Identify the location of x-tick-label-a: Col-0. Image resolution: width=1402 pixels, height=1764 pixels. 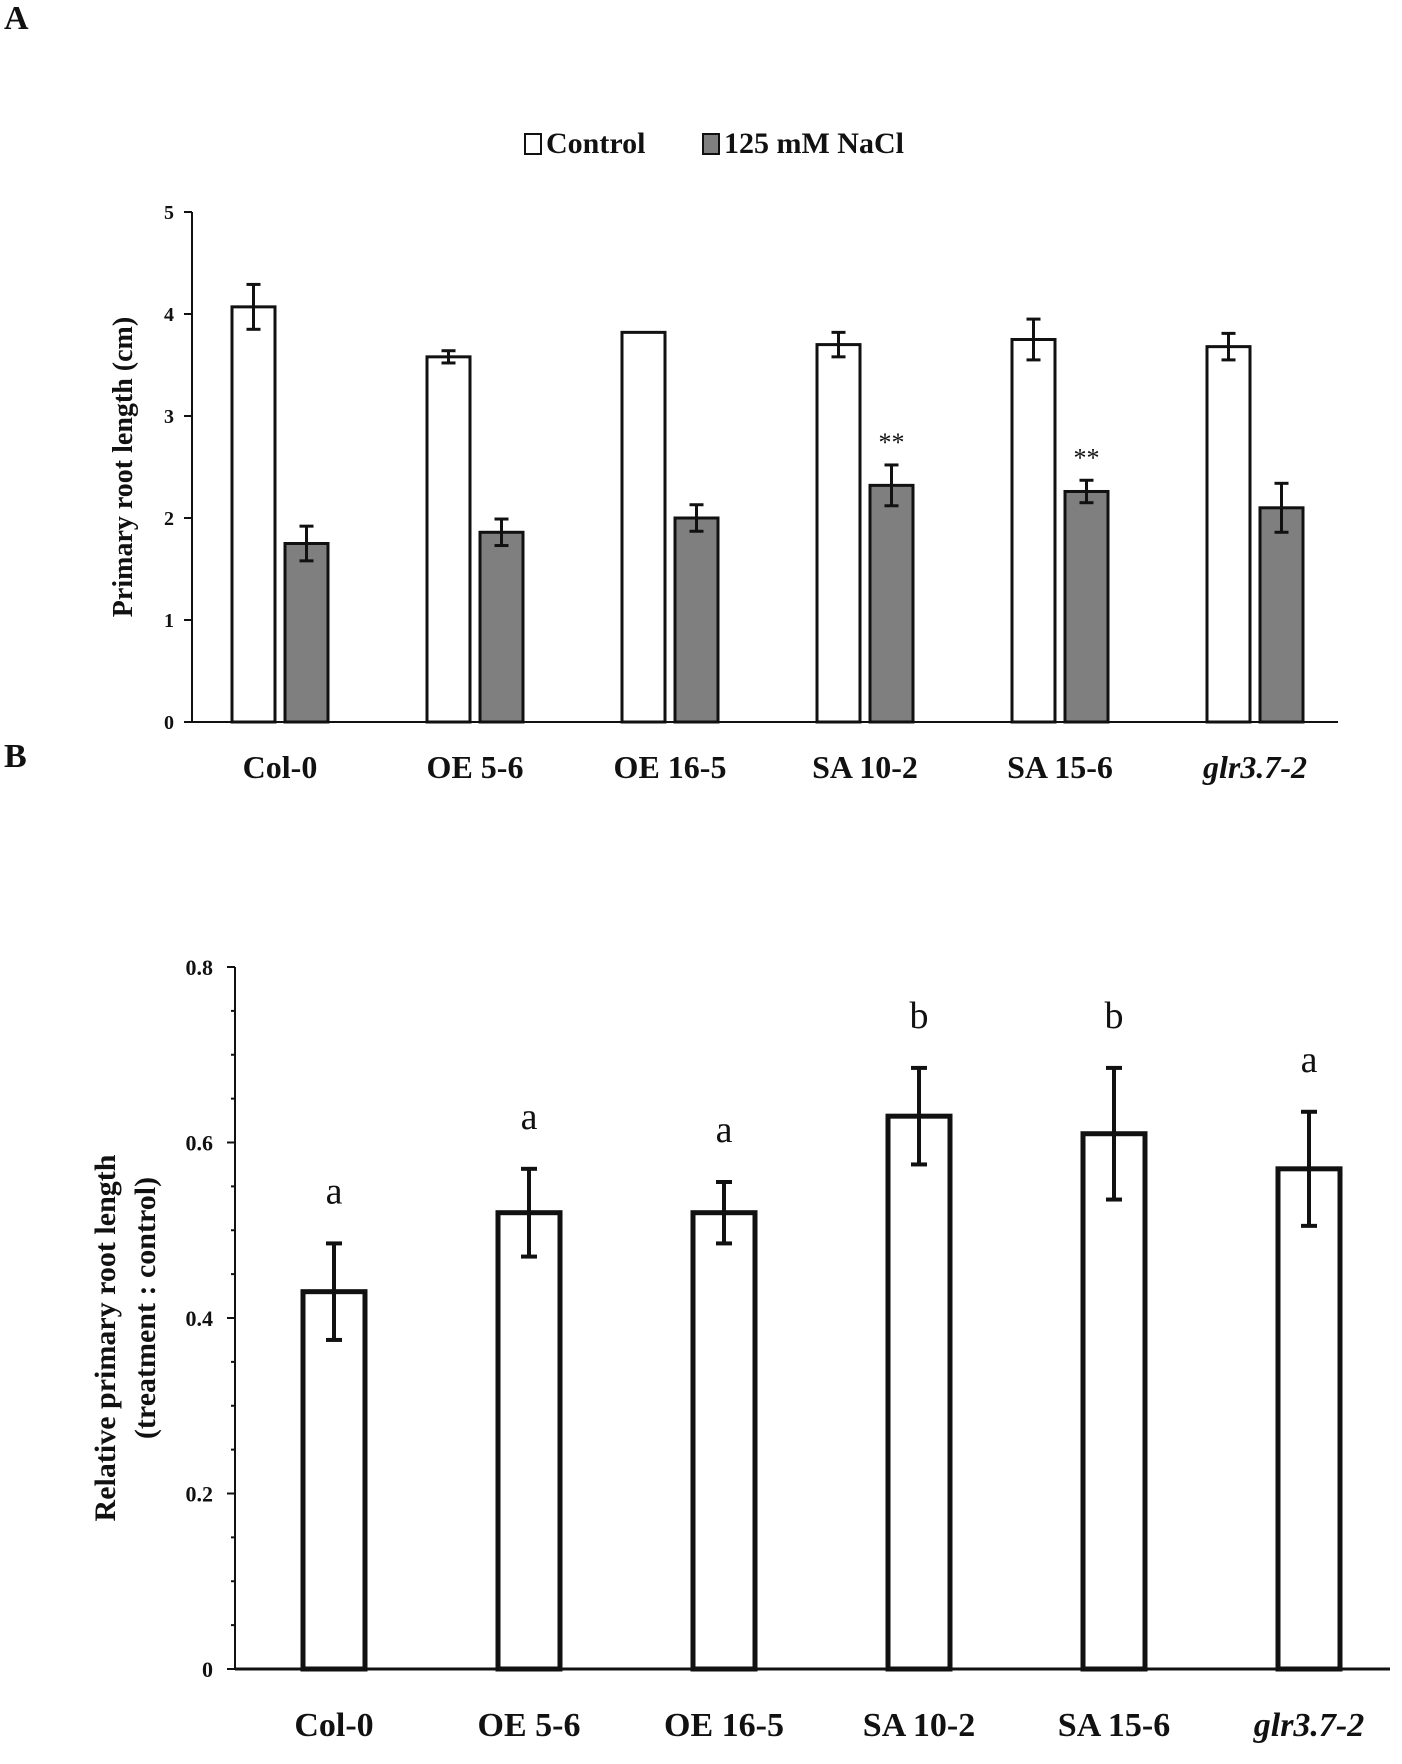
(280, 767).